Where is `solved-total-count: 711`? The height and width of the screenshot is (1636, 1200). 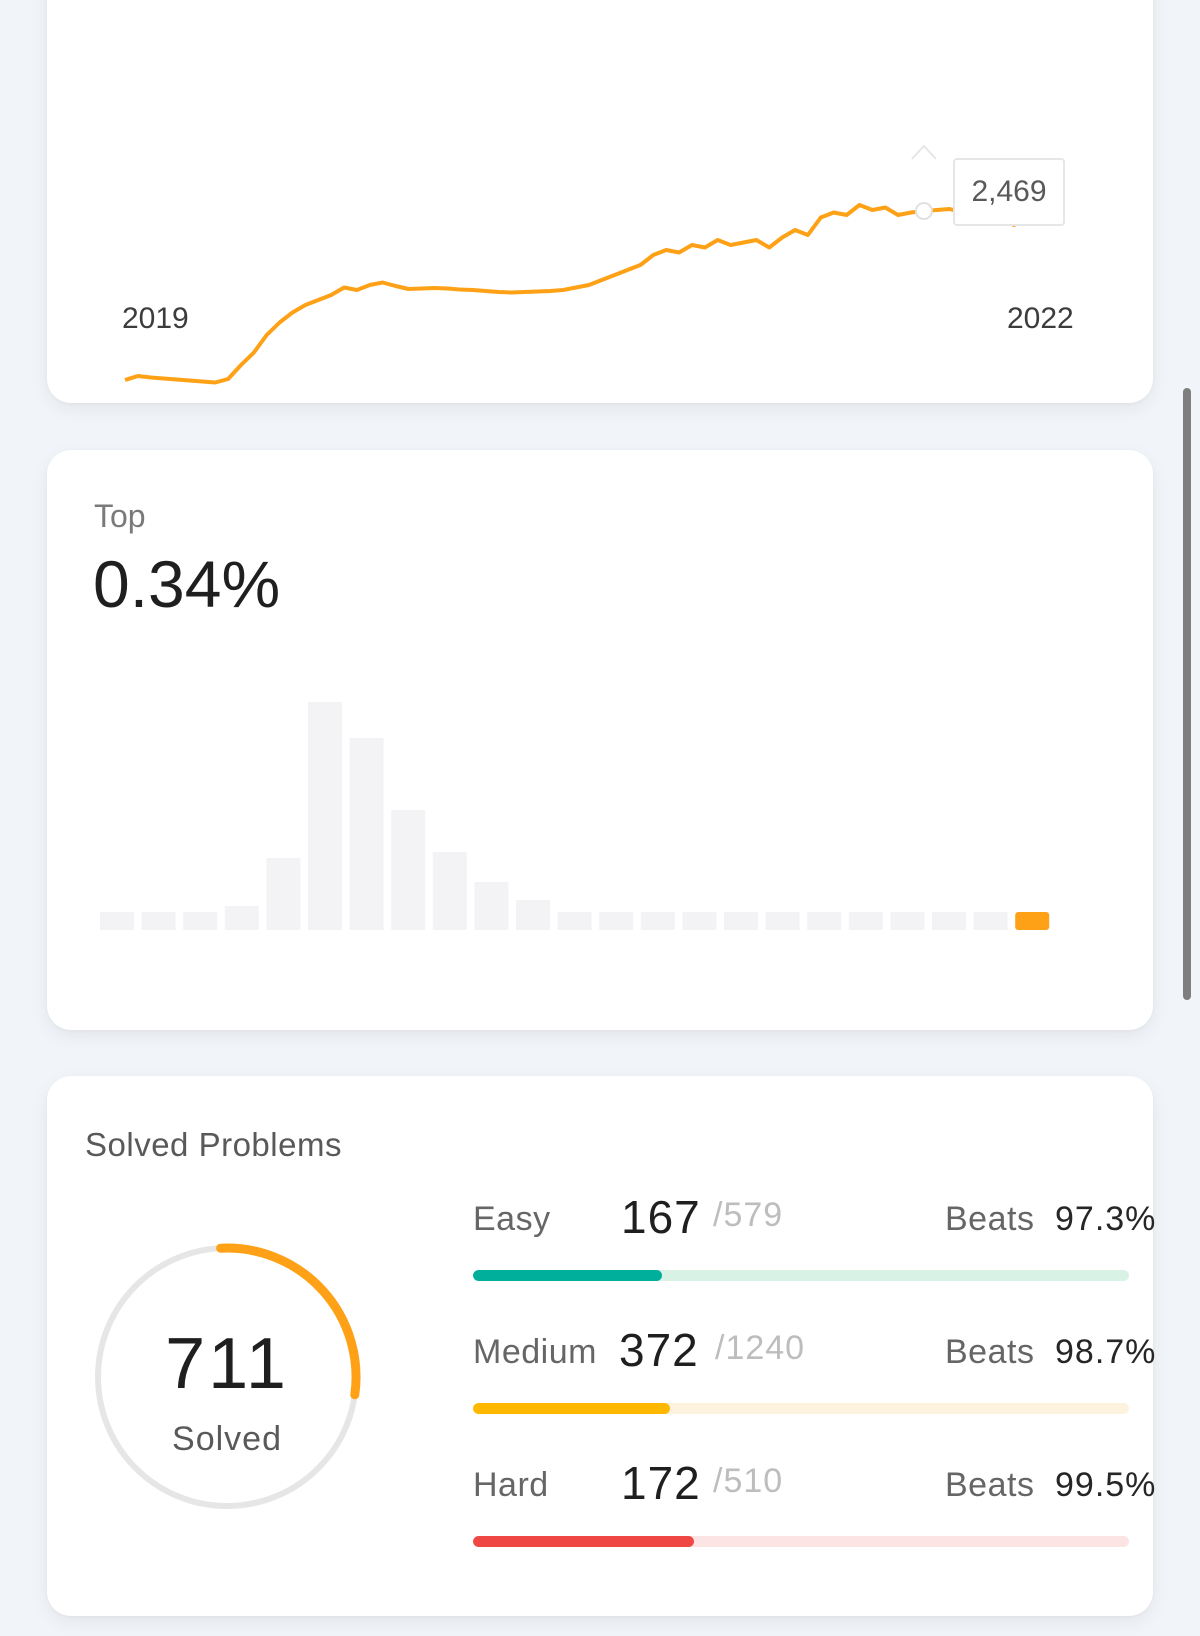
solved-total-count: 711 is located at coordinates (227, 1364).